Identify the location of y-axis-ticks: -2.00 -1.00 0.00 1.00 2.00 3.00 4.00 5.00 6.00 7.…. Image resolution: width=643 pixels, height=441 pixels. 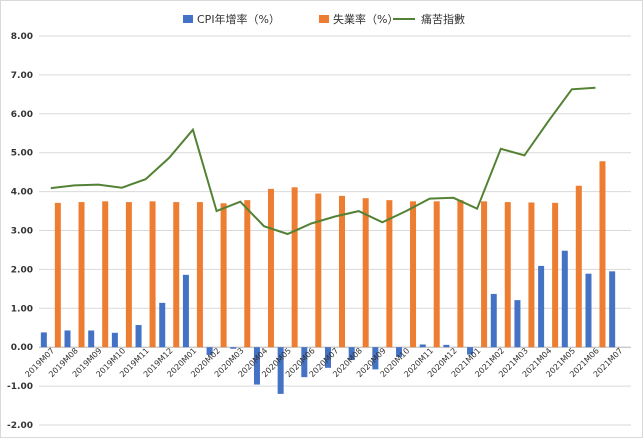
(20, 231).